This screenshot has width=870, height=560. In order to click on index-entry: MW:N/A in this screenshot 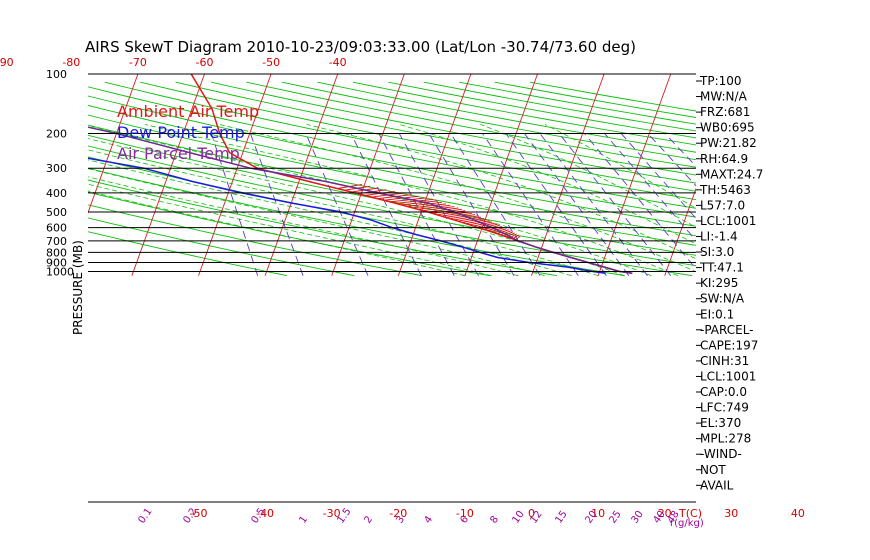, I will do `click(724, 97)`.